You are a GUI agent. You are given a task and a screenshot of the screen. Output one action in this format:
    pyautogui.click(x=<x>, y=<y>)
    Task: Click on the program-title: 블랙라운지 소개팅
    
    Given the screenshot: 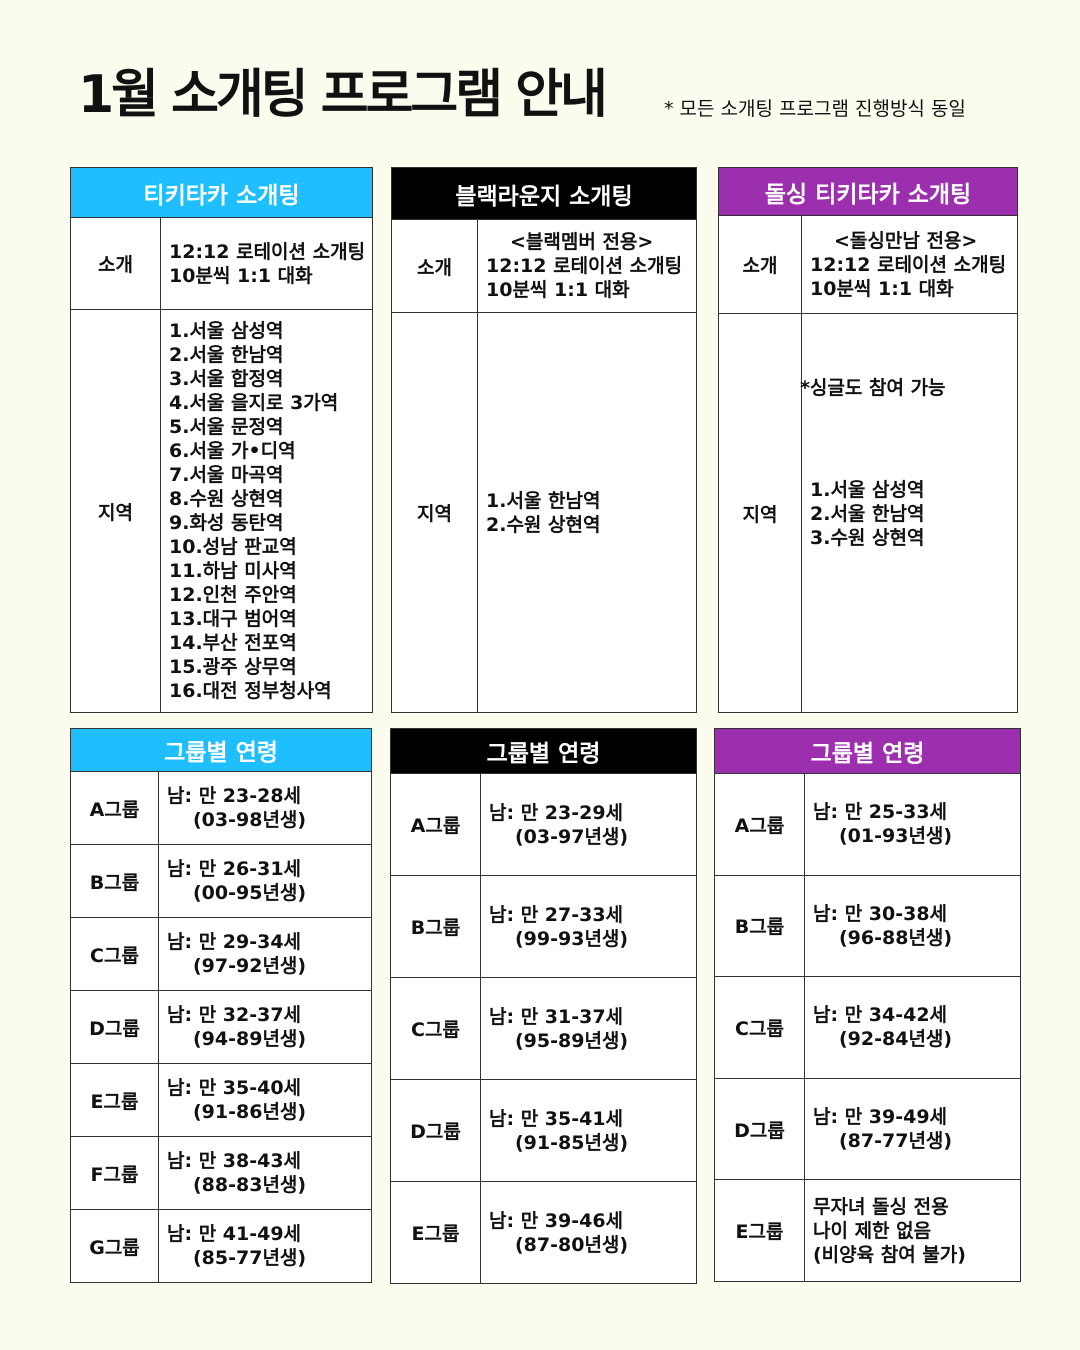 What is the action you would take?
    pyautogui.click(x=544, y=193)
    